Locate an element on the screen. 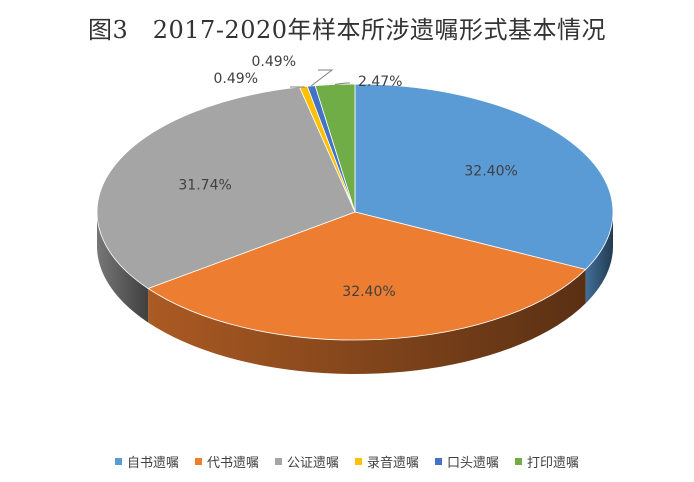 The height and width of the screenshot is (482, 694). legend-item-luyin: 录音遗嘱 is located at coordinates (387, 461).